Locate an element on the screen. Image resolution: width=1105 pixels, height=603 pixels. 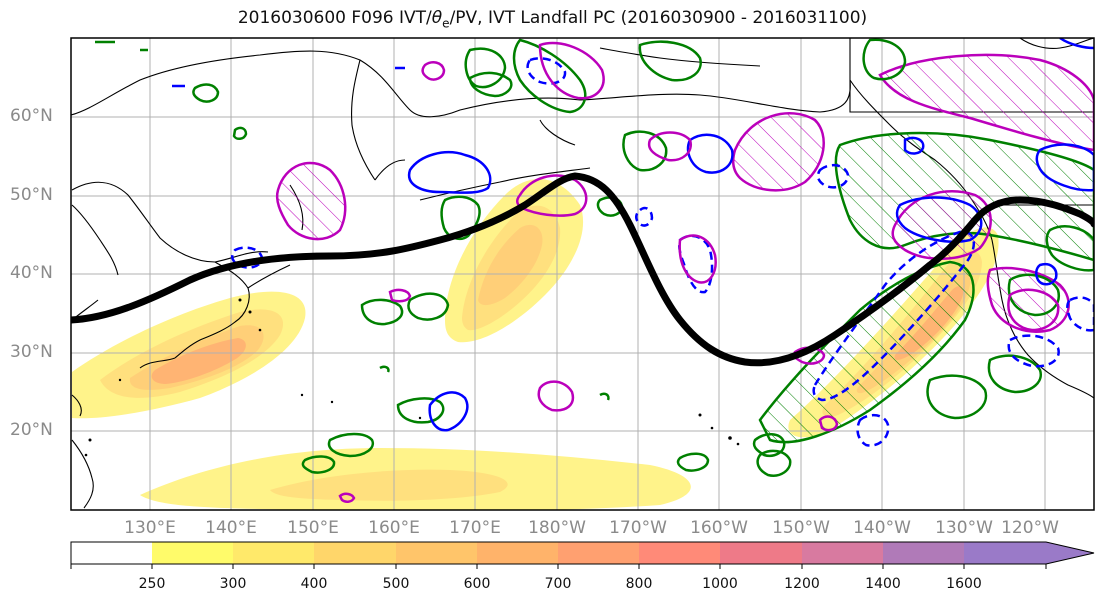
title-theta-sub: e is located at coordinates (446, 23).